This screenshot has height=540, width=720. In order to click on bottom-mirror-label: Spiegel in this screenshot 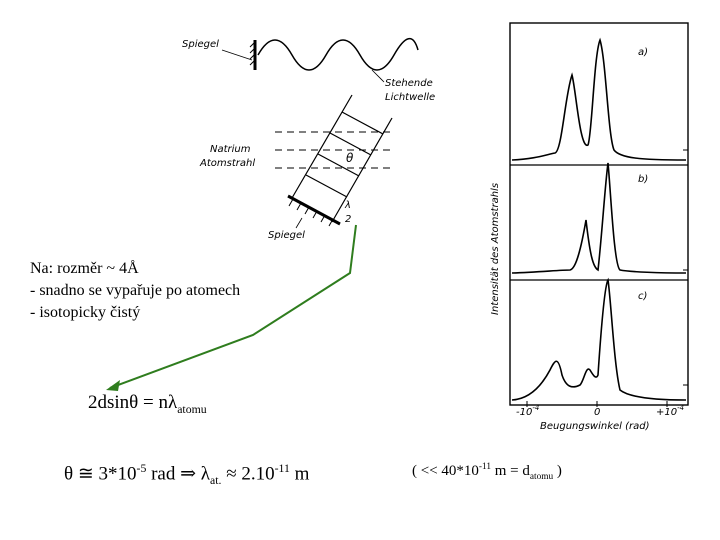, I will do `click(286, 235)`.